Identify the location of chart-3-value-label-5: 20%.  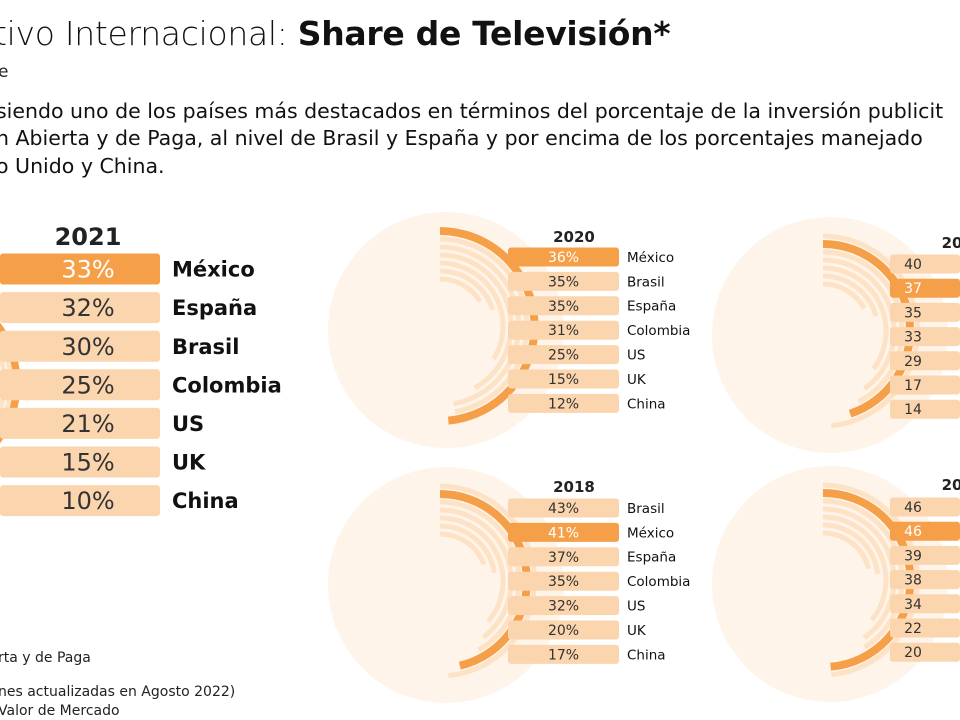
(563, 631).